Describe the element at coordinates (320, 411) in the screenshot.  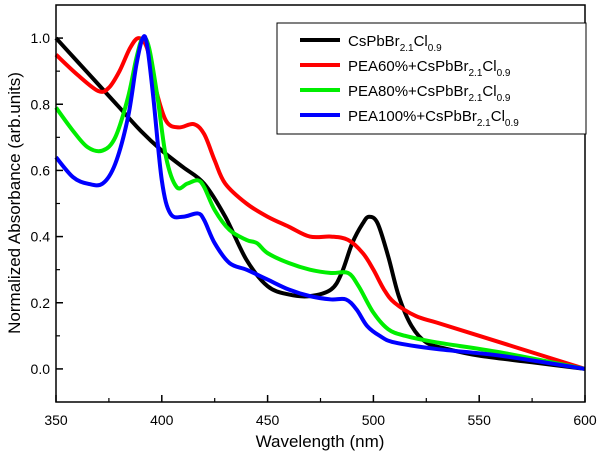
I see `x-axis: 350 400 450 500 550 600` at that location.